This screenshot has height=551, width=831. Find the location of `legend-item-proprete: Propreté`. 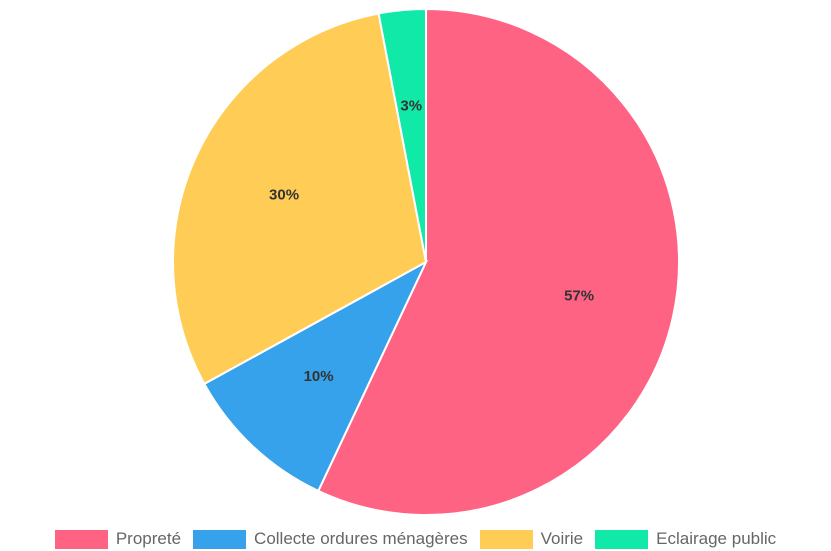

legend-item-proprete: Propreté is located at coordinates (118, 539).